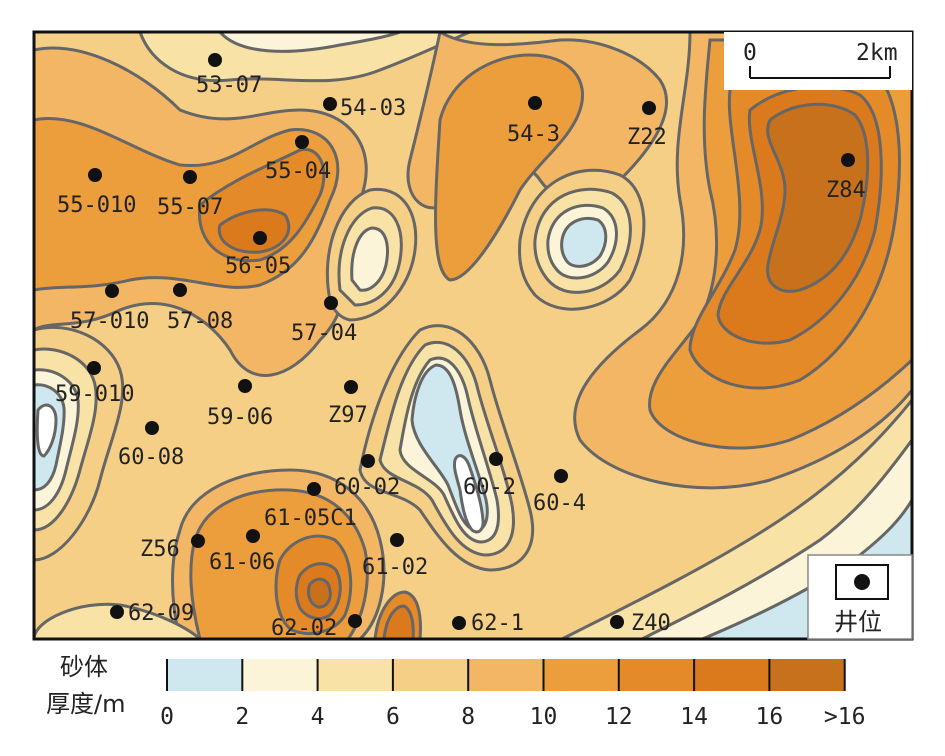 The height and width of the screenshot is (756, 945). I want to click on well-label: 56-05, so click(258, 266).